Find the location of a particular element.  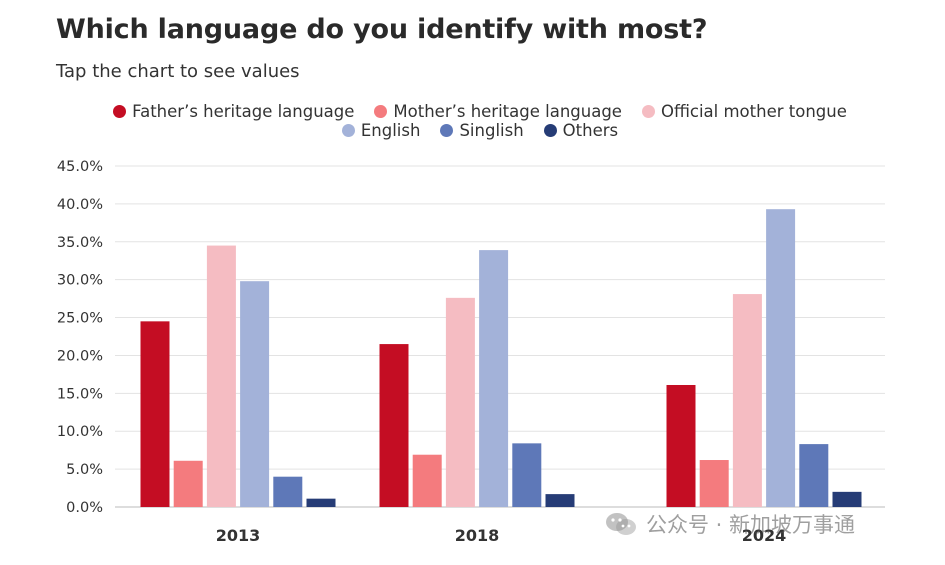

bar: Mother’s heritage language 2013: 6.1% is located at coordinates (188, 483).